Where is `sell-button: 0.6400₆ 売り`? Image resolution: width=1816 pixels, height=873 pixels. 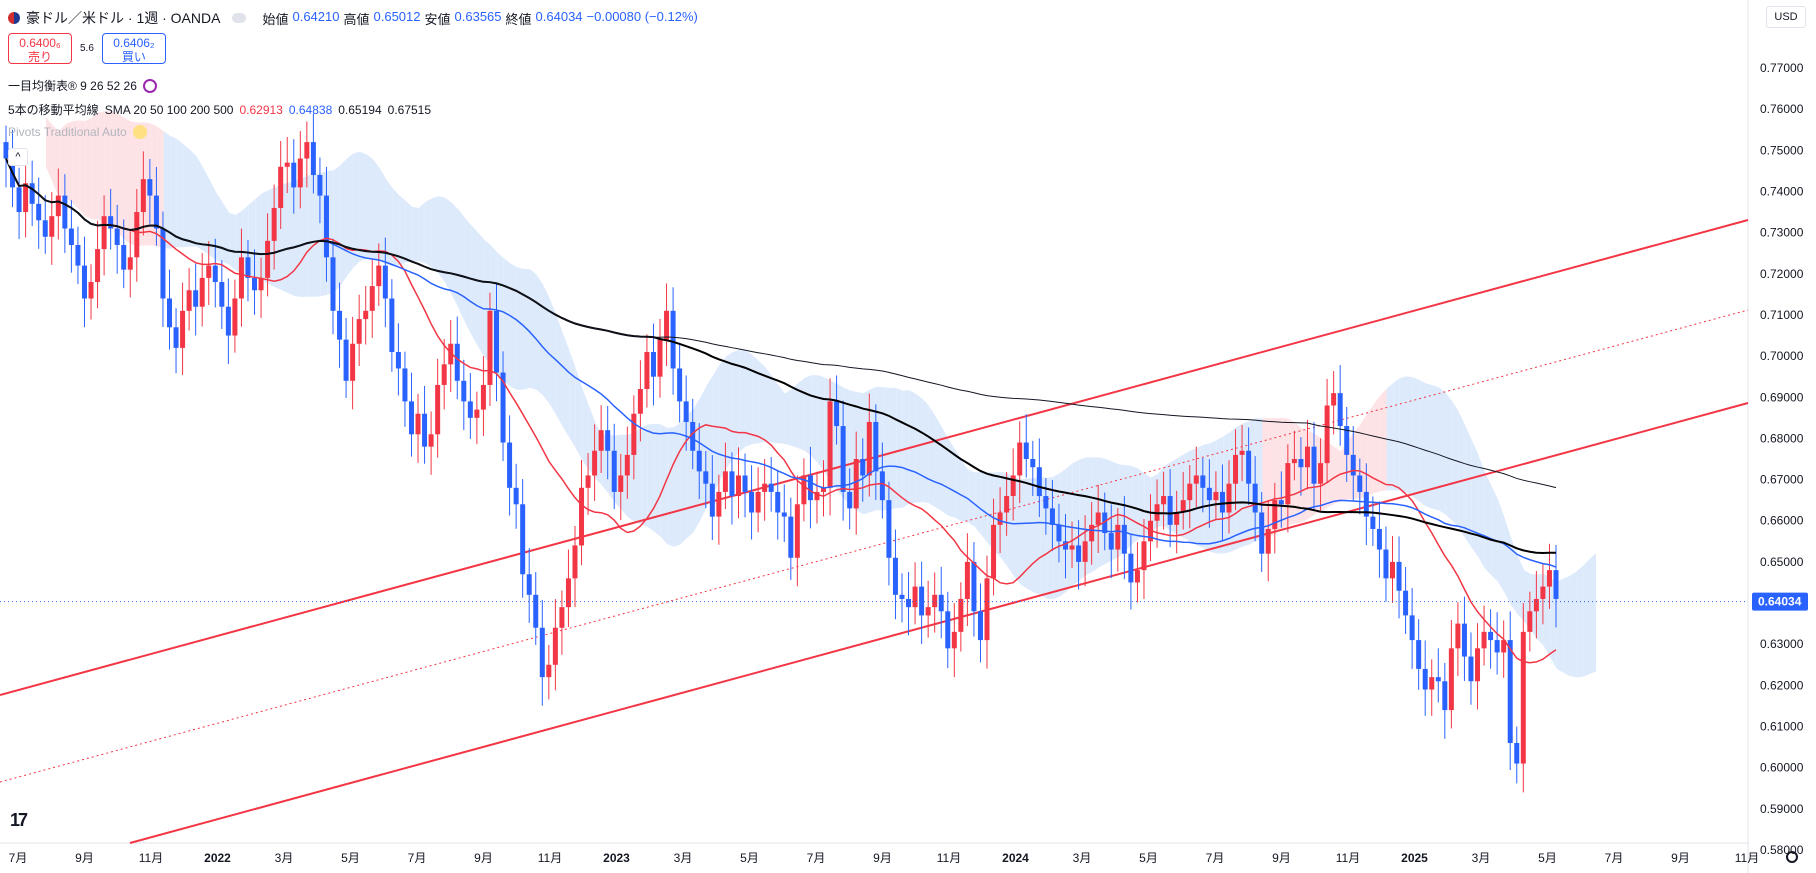 sell-button: 0.6400₆ 売り is located at coordinates (40, 48).